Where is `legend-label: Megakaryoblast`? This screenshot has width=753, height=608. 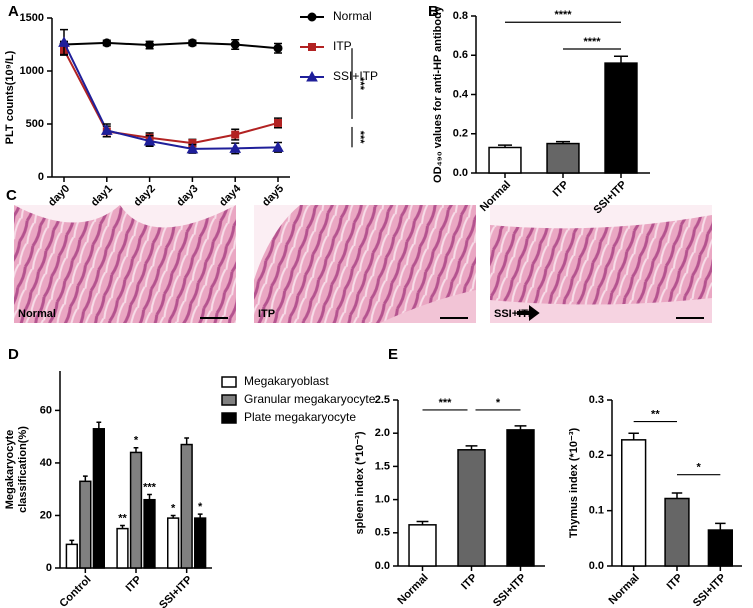
legend-label: Megakaryoblast is located at coordinates (286, 381).